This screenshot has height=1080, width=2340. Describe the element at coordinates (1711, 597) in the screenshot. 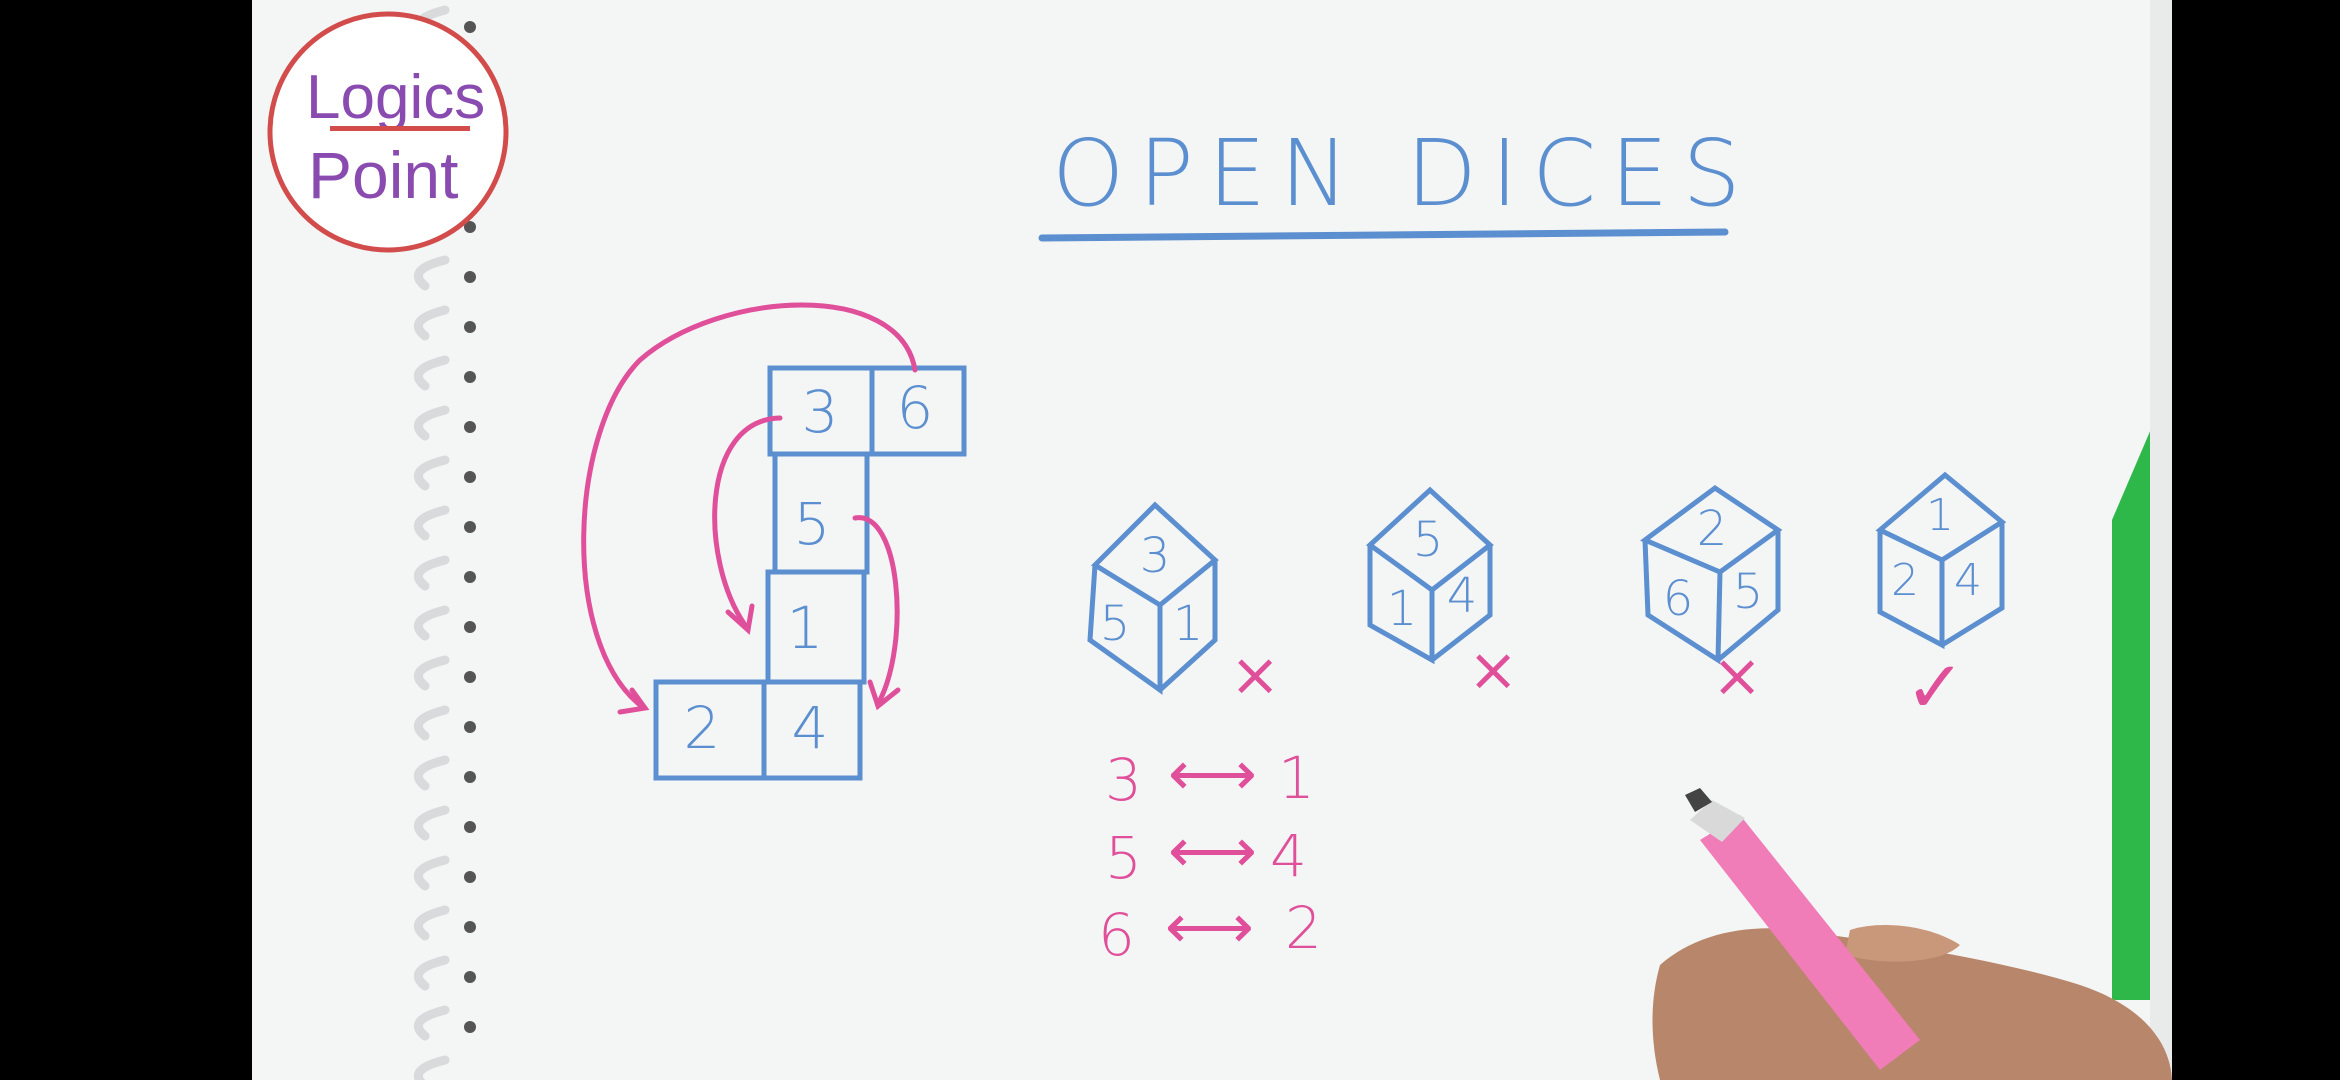

I see `die-3: 2 6 5 ×` at that location.